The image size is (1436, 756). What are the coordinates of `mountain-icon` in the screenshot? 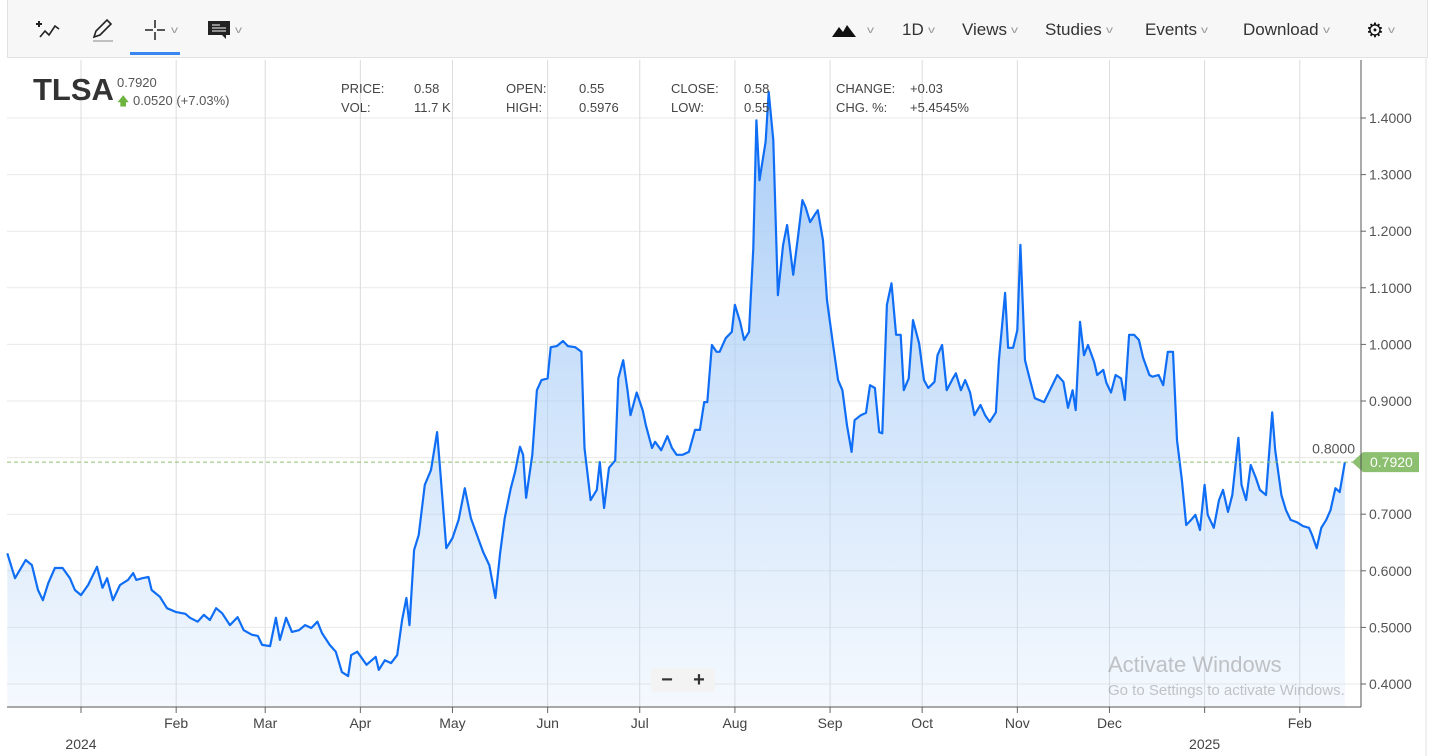 It's located at (844, 31).